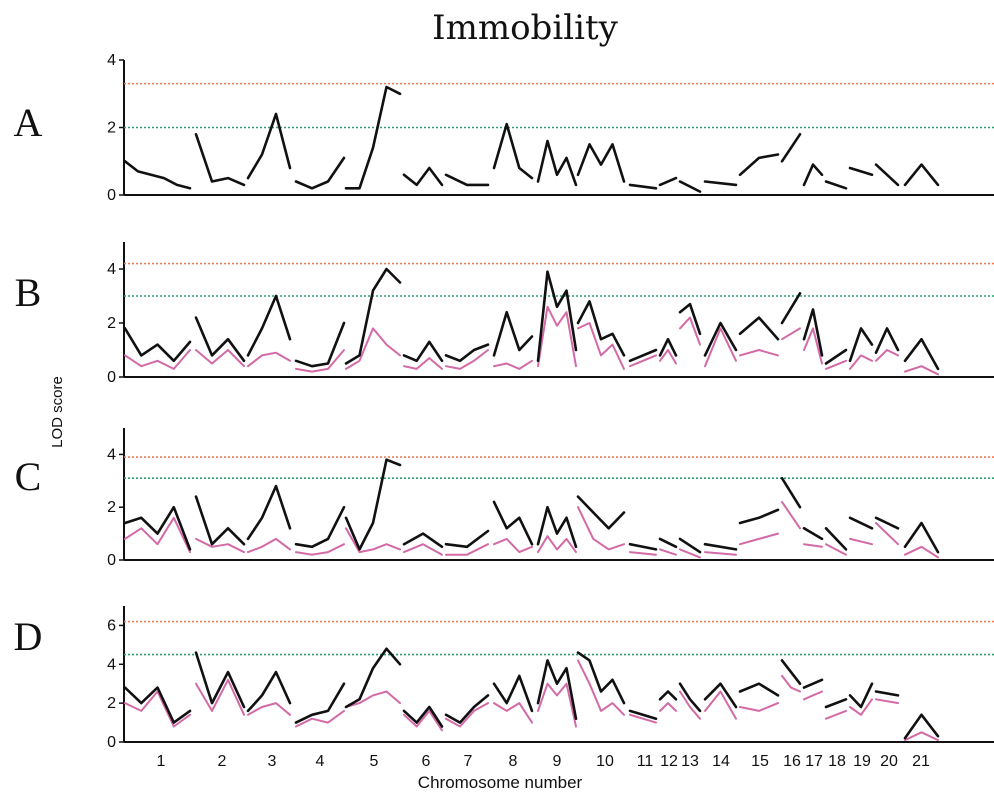 The height and width of the screenshot is (794, 994). What do you see at coordinates (374, 761) in the screenshot?
I see `chromosome-tick-label: 5` at bounding box center [374, 761].